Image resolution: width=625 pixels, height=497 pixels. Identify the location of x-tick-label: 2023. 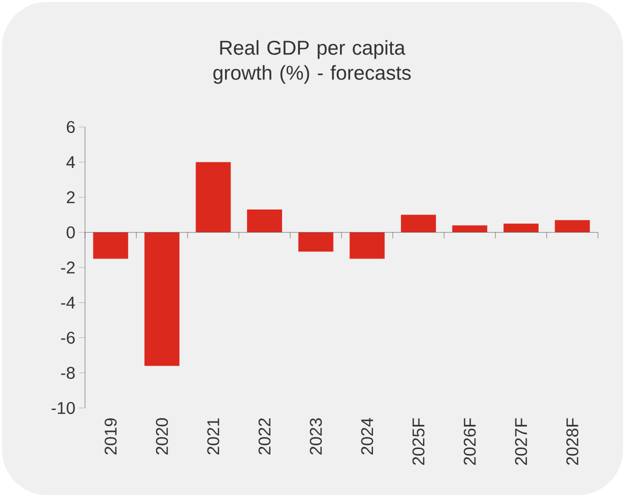
(316, 436).